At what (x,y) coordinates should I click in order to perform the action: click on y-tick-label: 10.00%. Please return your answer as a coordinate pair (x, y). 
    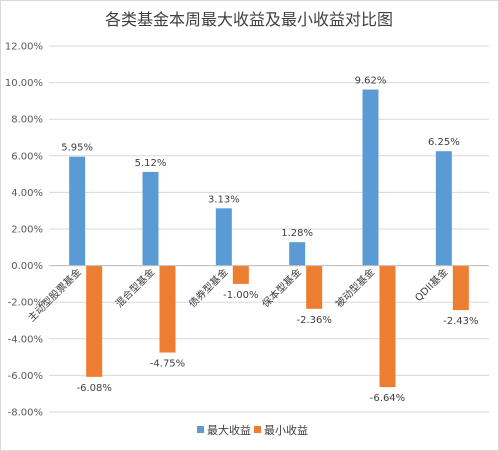
    Looking at the image, I should click on (24, 83).